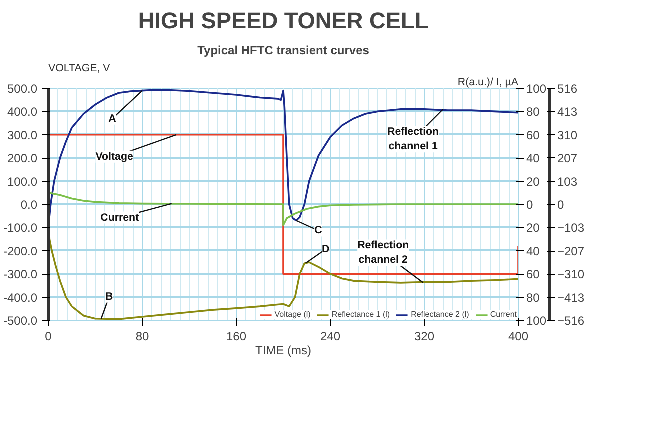  Describe the element at coordinates (489, 82) in the screenshot. I see `y2-axis-title: R(a.u.)/ I, µA` at that location.